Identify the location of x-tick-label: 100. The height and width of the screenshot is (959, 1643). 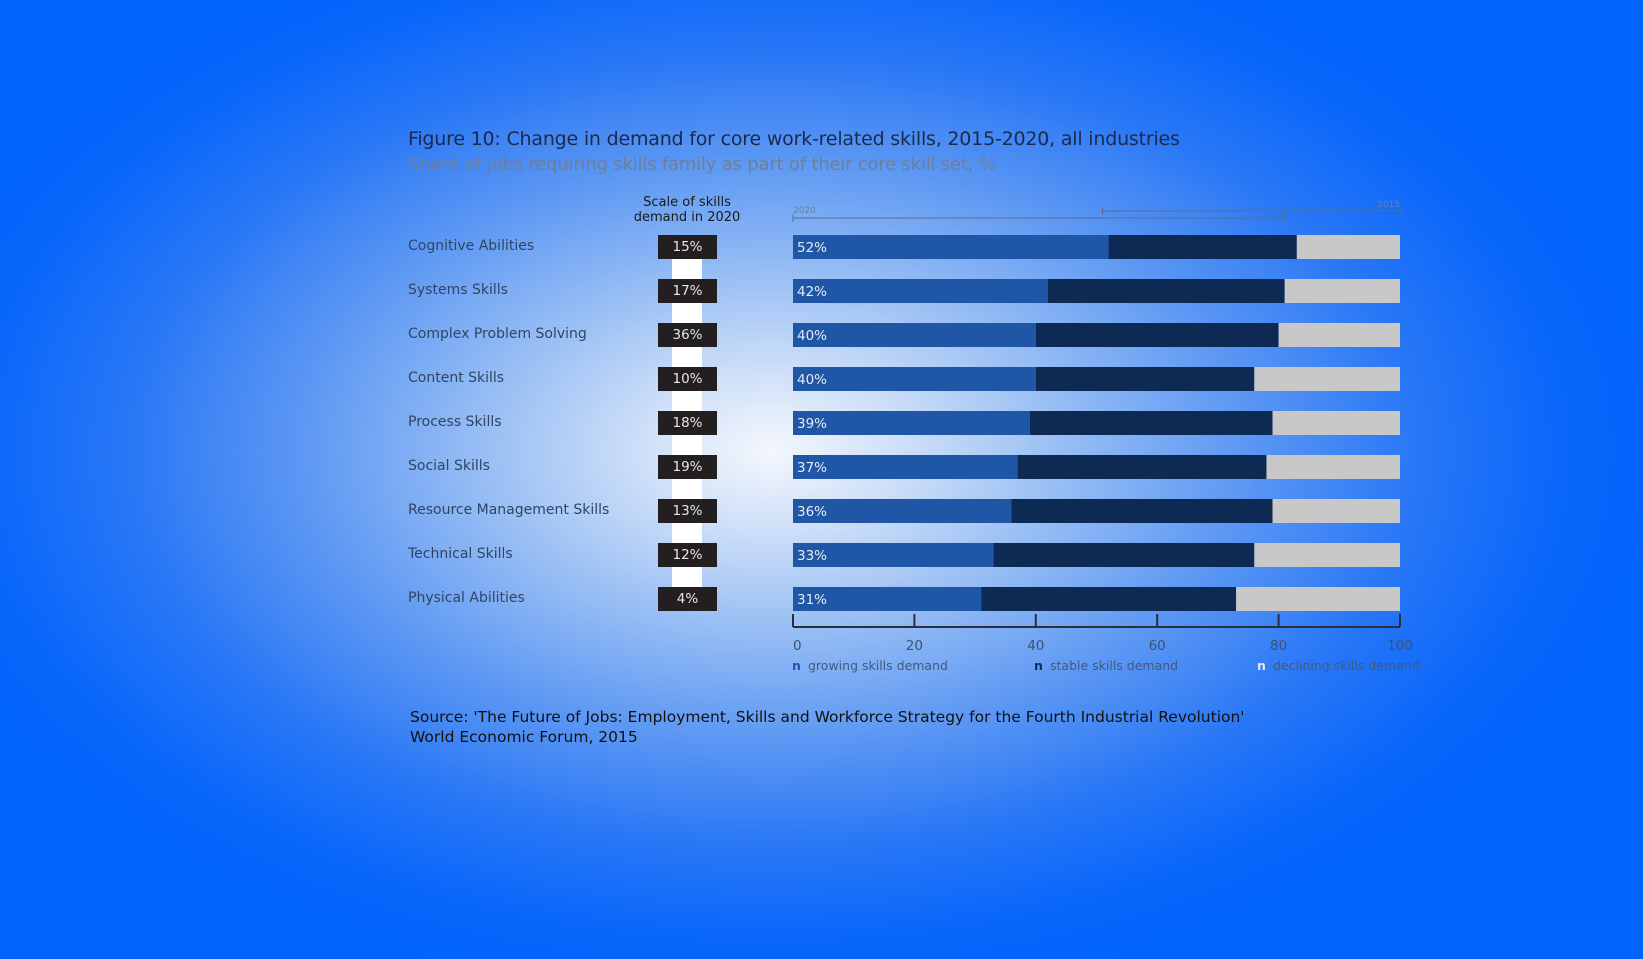
(1400, 646).